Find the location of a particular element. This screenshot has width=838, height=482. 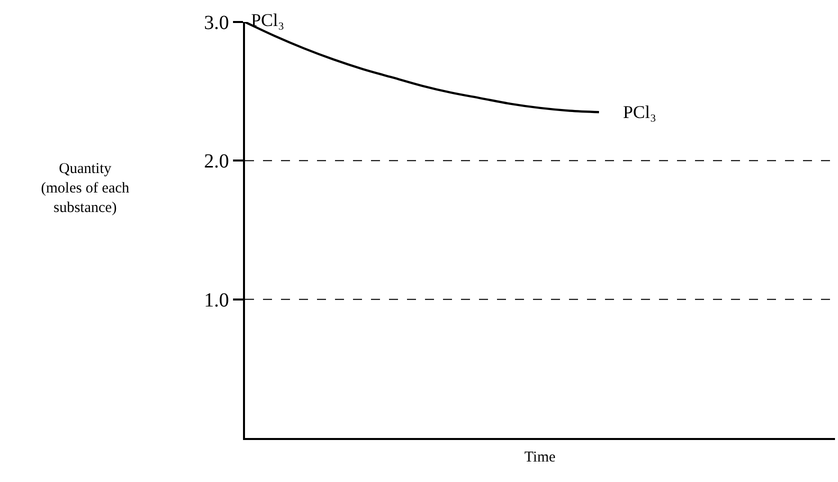

y-tick-label: 2.0 is located at coordinates (216, 161).